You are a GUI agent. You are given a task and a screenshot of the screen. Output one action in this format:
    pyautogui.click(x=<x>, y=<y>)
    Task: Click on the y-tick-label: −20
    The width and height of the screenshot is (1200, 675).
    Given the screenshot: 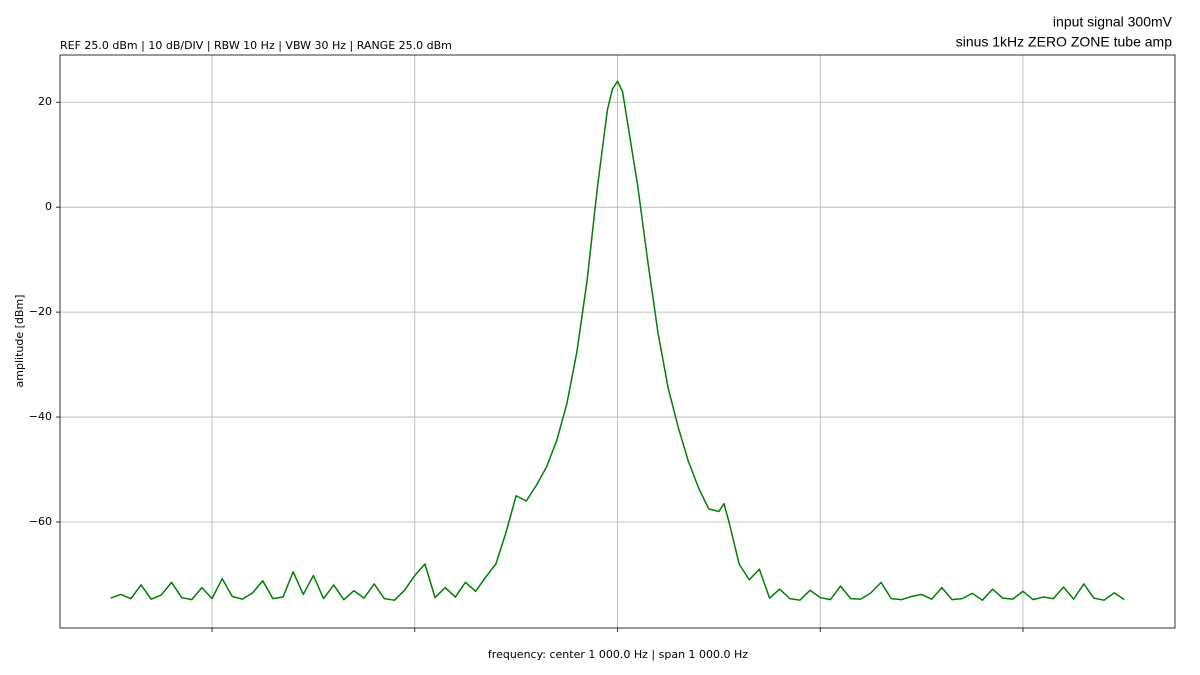 What is the action you would take?
    pyautogui.click(x=40, y=311)
    